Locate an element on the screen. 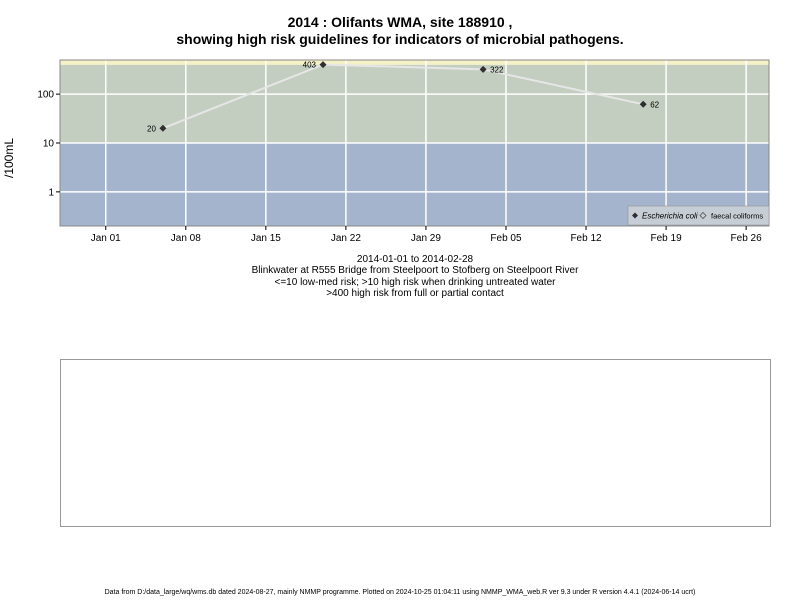  x-tick-label-6: Feb 12 is located at coordinates (586, 238).